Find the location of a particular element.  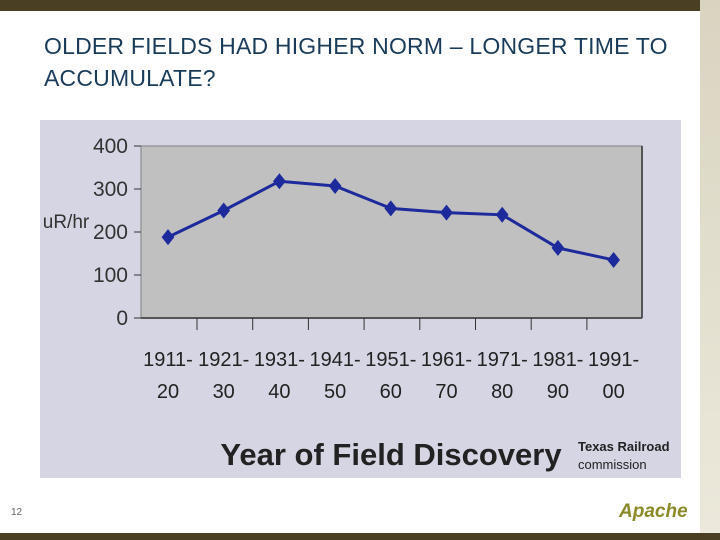

x-tick-label: 30 is located at coordinates (224, 392).